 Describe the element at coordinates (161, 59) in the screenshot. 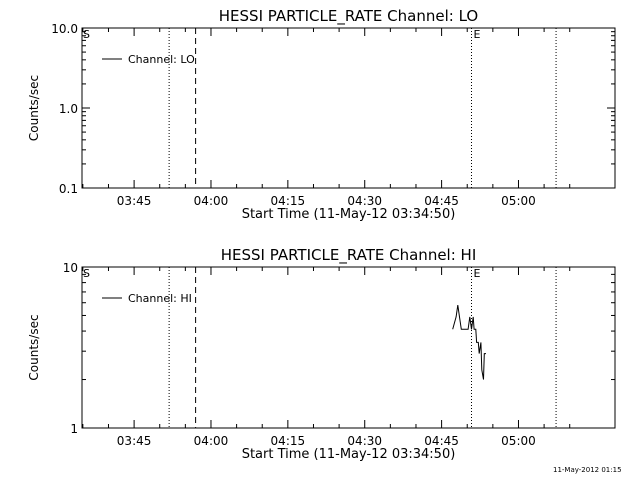

I see `legend-label: Channel: LO` at that location.